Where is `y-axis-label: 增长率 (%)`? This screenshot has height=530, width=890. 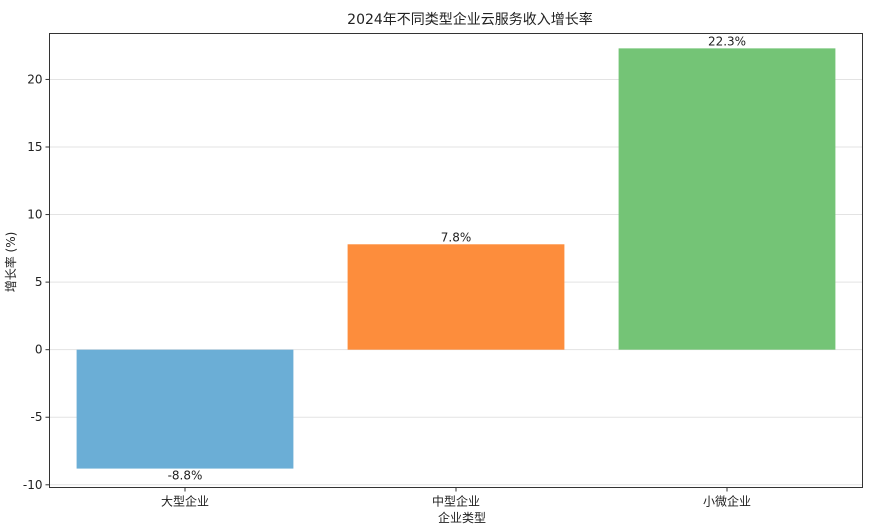 y-axis-label: 增长率 (%) is located at coordinates (10, 262).